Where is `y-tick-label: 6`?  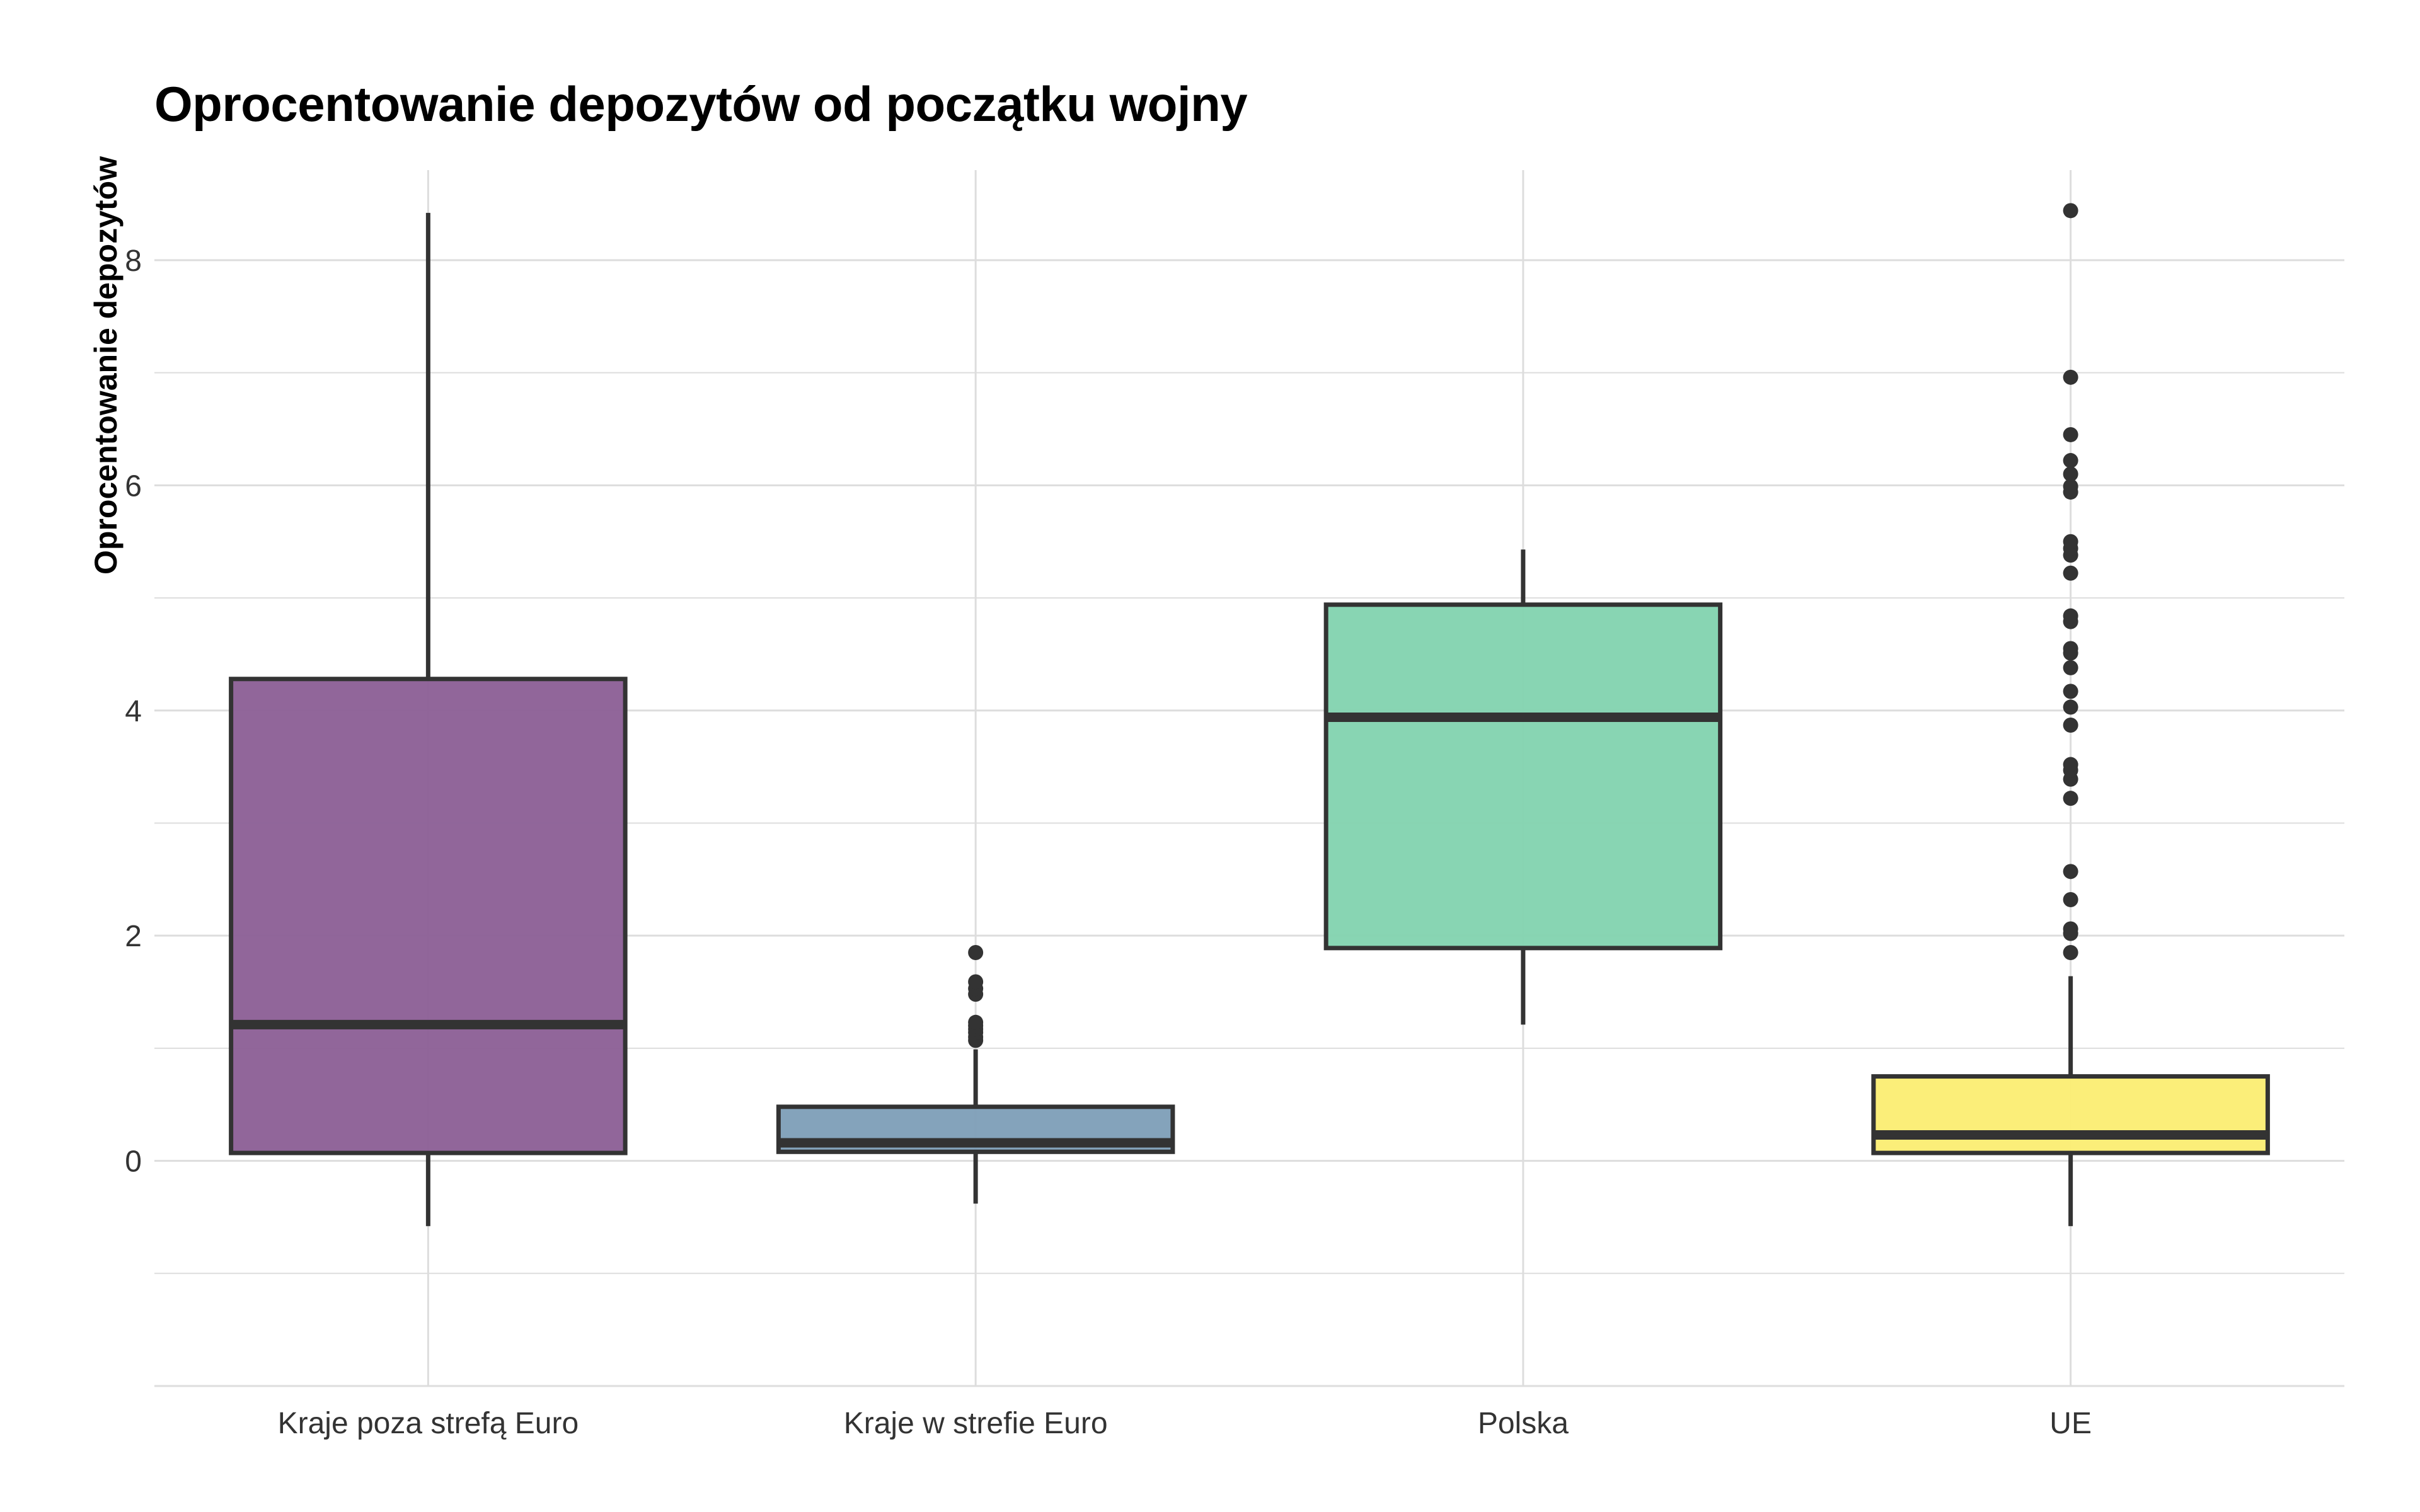
y-tick-label: 6 is located at coordinates (133, 486).